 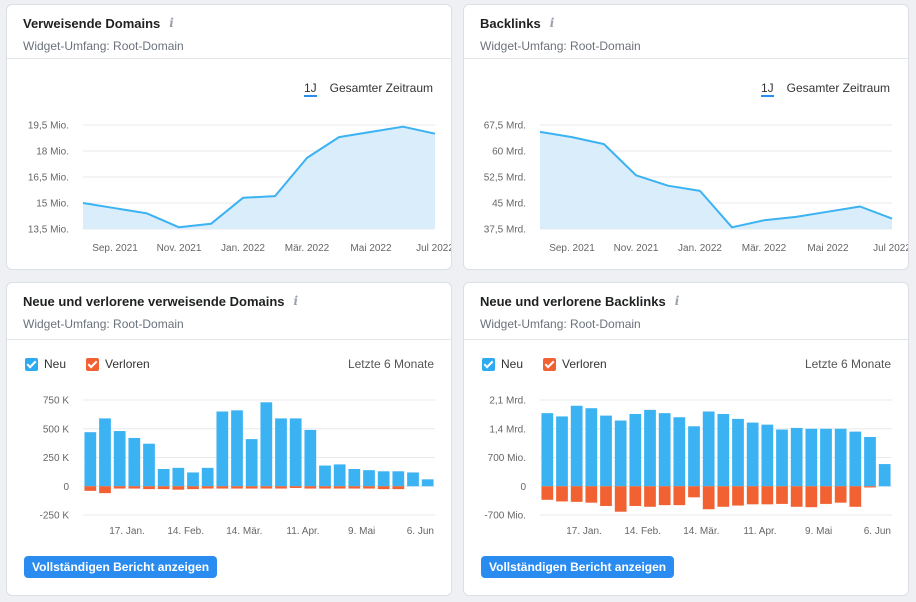 What do you see at coordinates (55, 516) in the screenshot?
I see `y-tick-label: -250 K` at bounding box center [55, 516].